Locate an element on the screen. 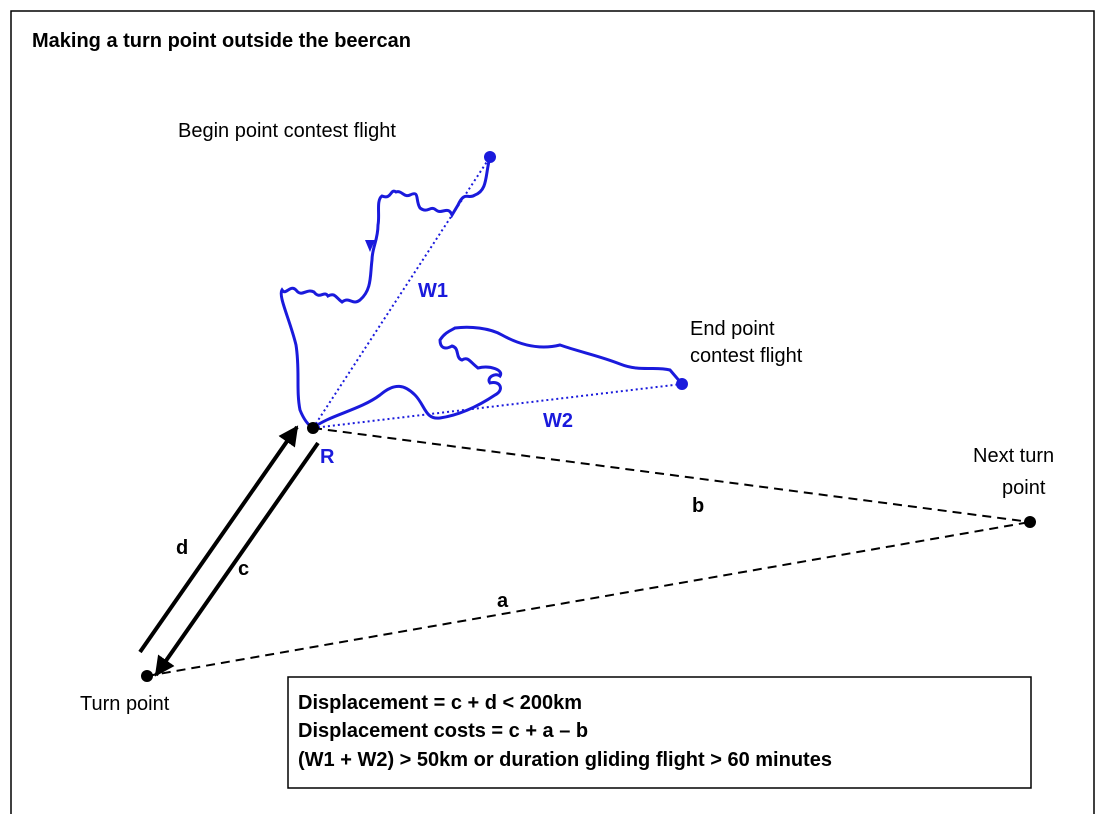 Image resolution: width=1105 pixels, height=814 pixels. point-end is located at coordinates (682, 384).